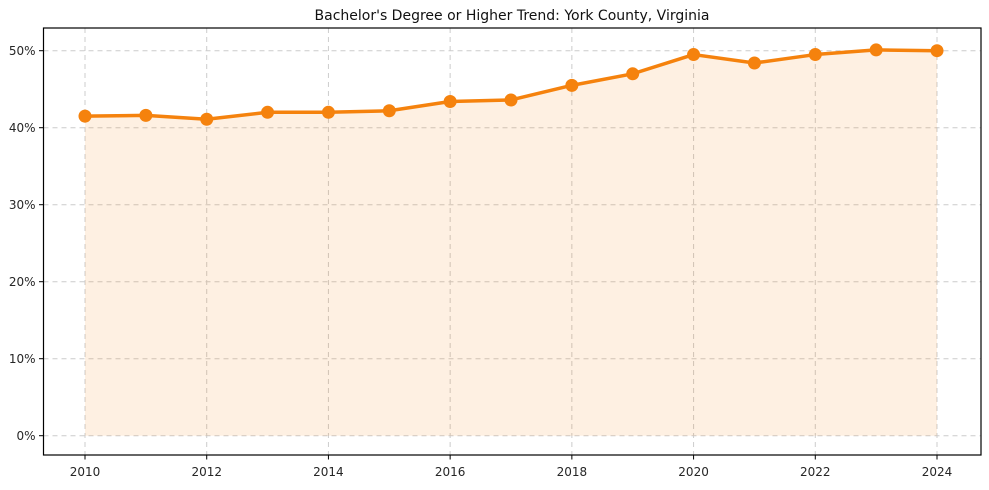  What do you see at coordinates (815, 472) in the screenshot?
I see `x-tick-label: 2022` at bounding box center [815, 472].